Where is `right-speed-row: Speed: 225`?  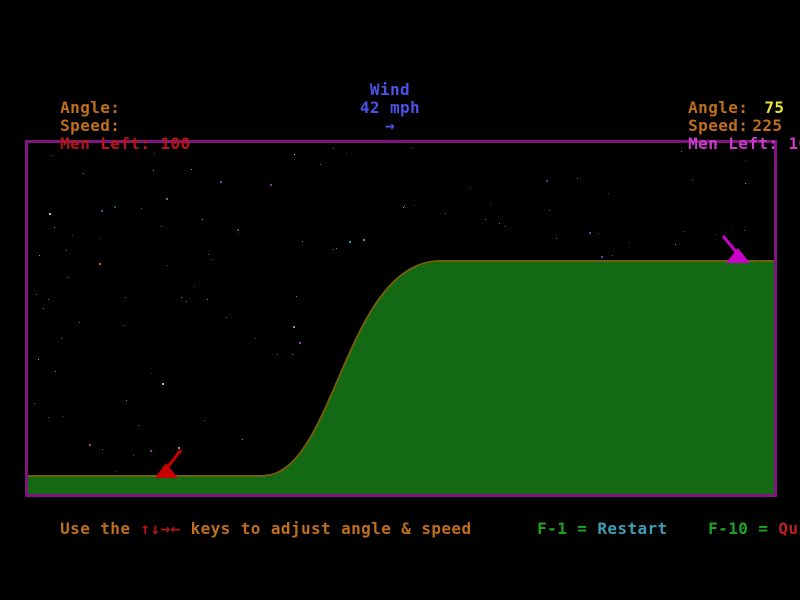
right-speed-row: Speed: 225 is located at coordinates (723, 126).